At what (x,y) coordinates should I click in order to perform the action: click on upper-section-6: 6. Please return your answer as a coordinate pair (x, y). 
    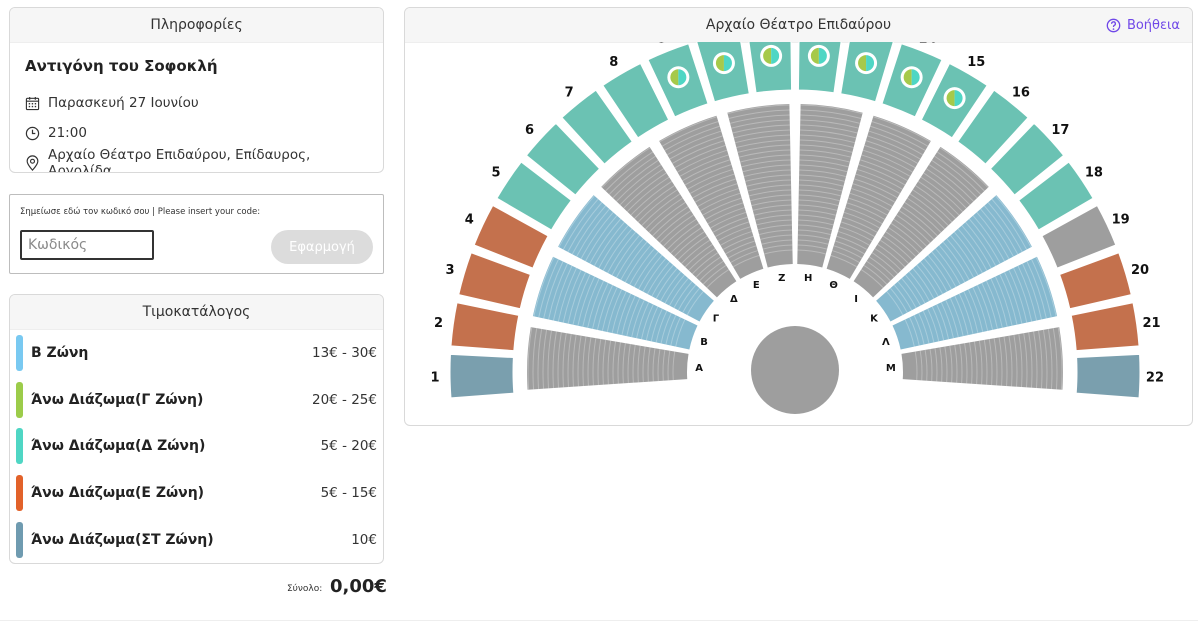
    Looking at the image, I should click on (563, 159).